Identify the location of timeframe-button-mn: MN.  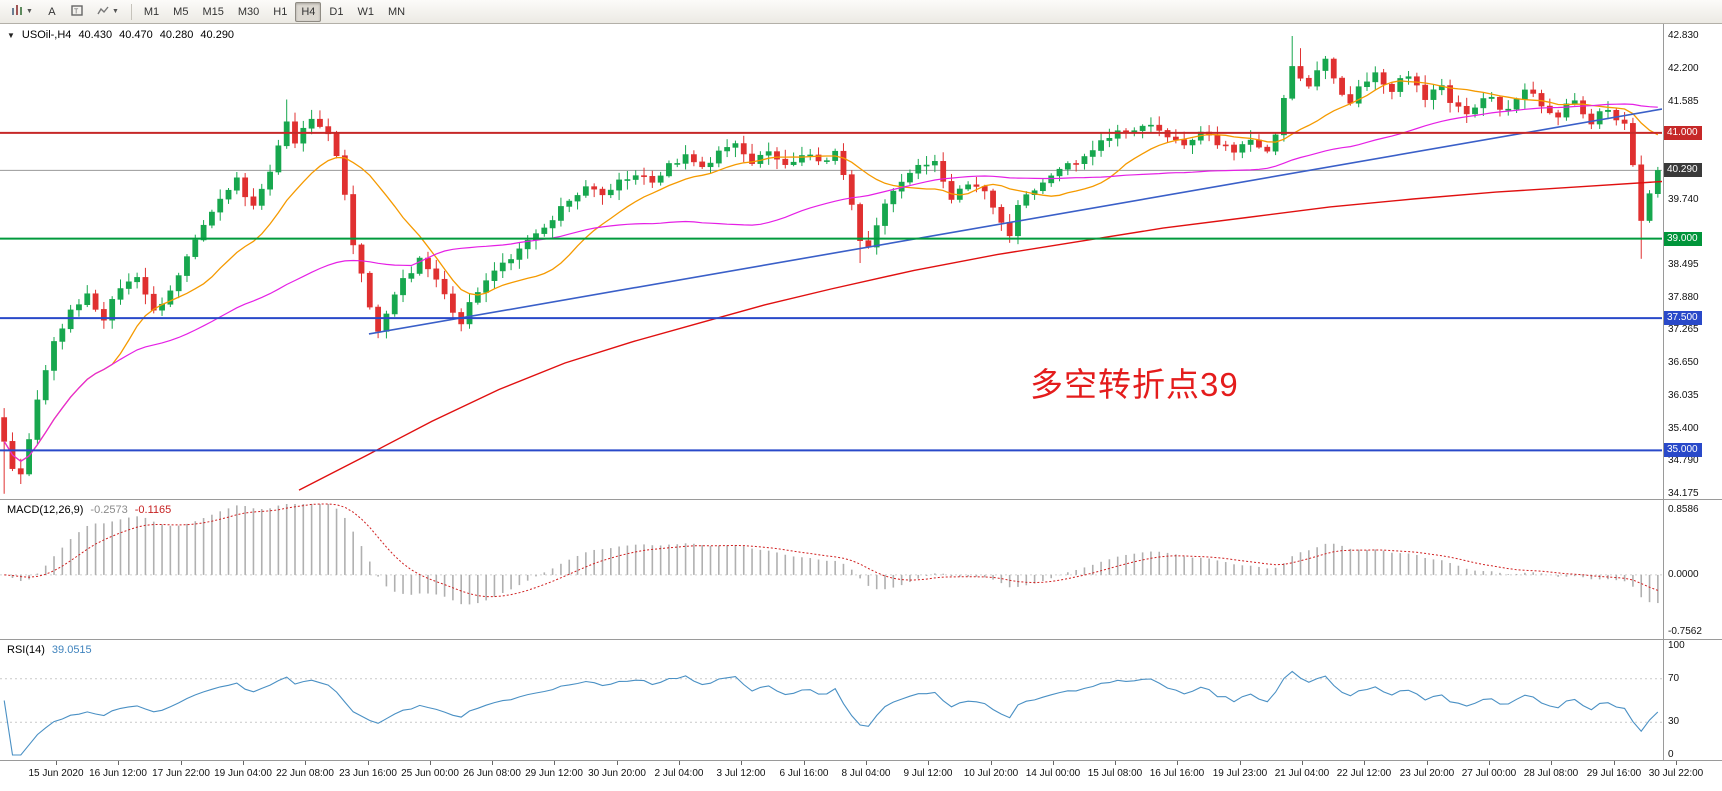
(396, 12).